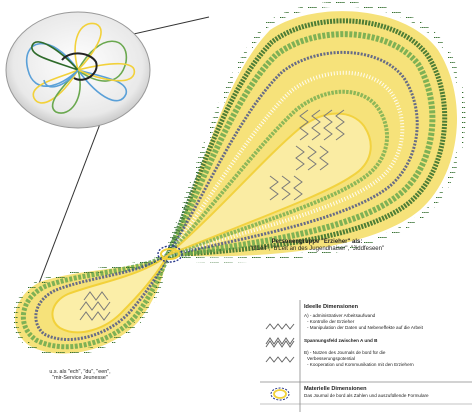  I want to click on legend-frame, so click(366, 356).